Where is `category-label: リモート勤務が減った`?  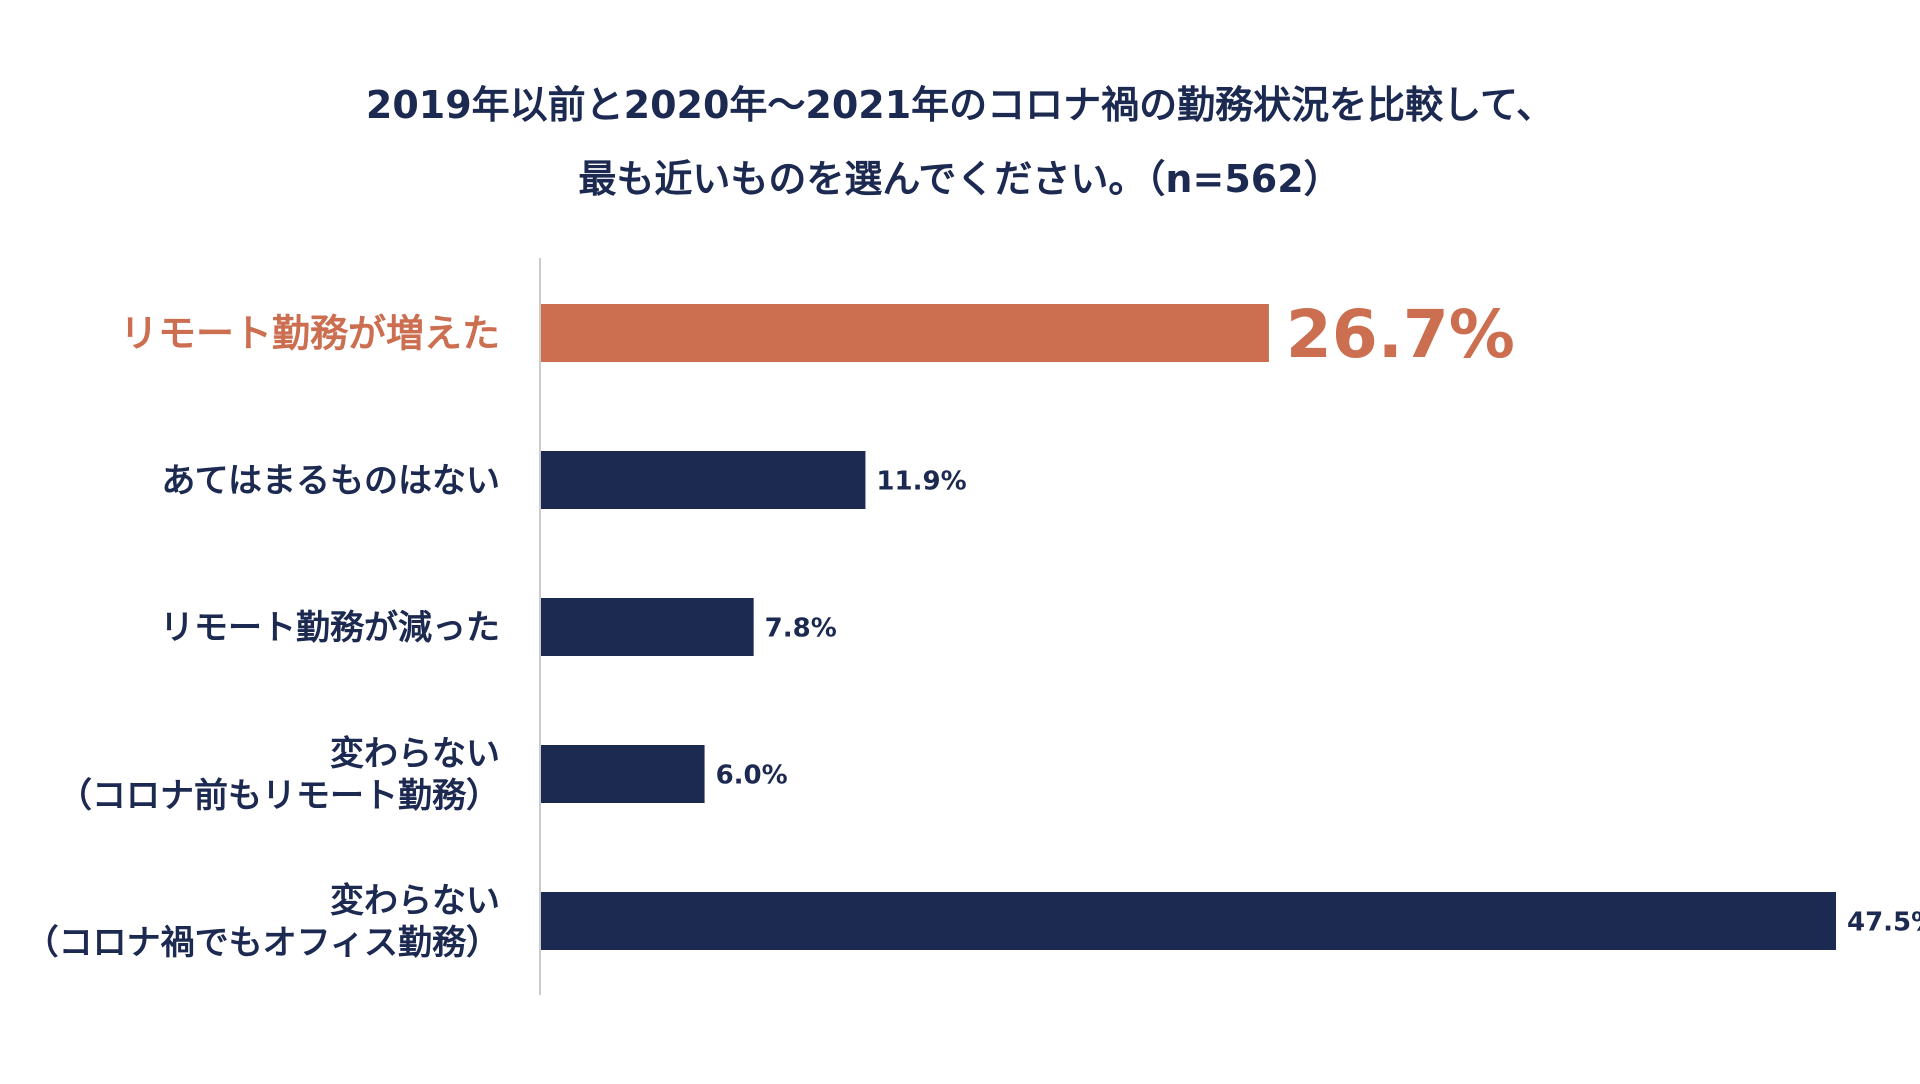
category-label: リモート勤務が減った is located at coordinates (330, 628).